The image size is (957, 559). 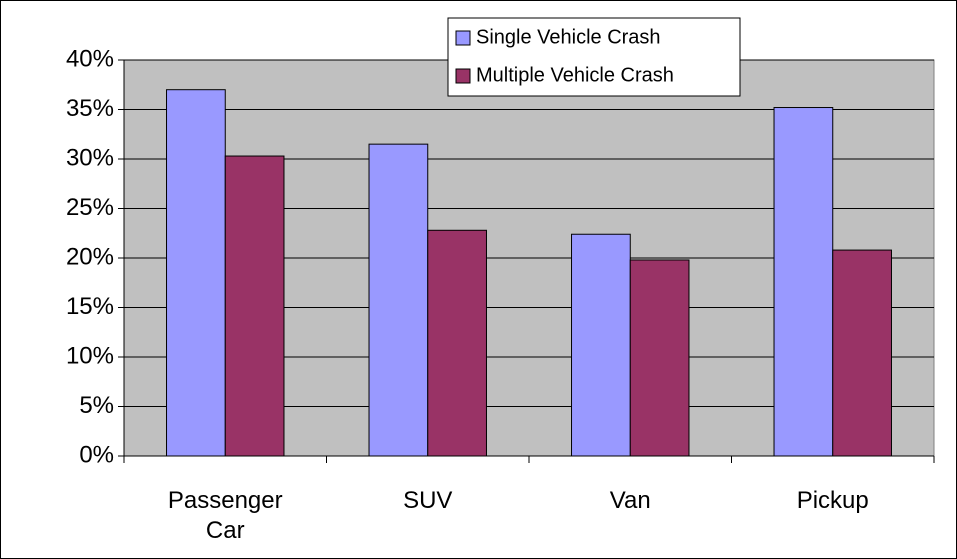 I want to click on legend-box, so click(x=594, y=57).